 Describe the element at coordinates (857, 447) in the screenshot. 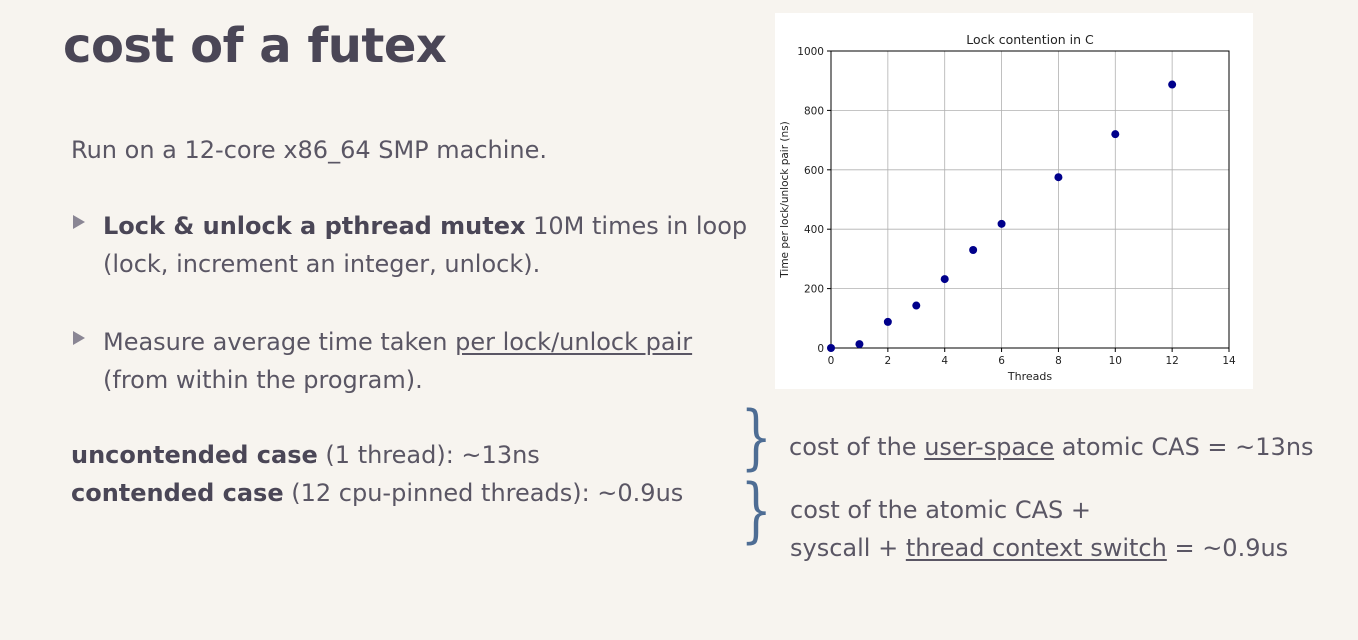

I see `note-text: cost of the` at that location.